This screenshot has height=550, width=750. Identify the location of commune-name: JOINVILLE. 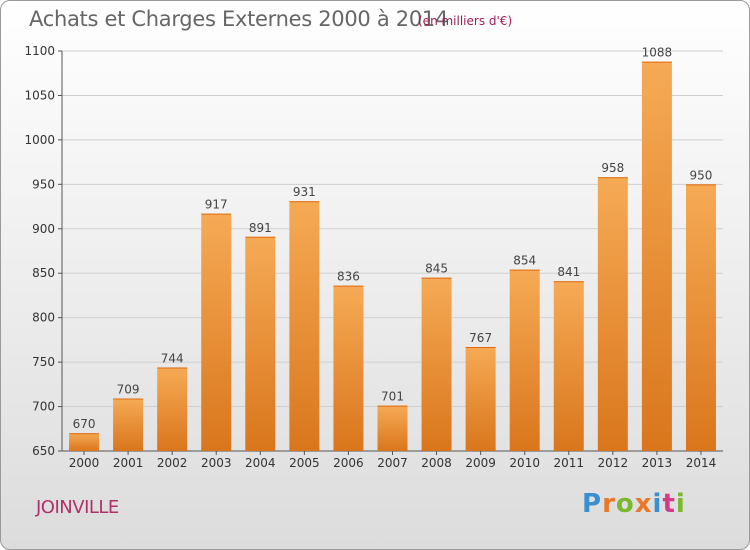
(77, 507).